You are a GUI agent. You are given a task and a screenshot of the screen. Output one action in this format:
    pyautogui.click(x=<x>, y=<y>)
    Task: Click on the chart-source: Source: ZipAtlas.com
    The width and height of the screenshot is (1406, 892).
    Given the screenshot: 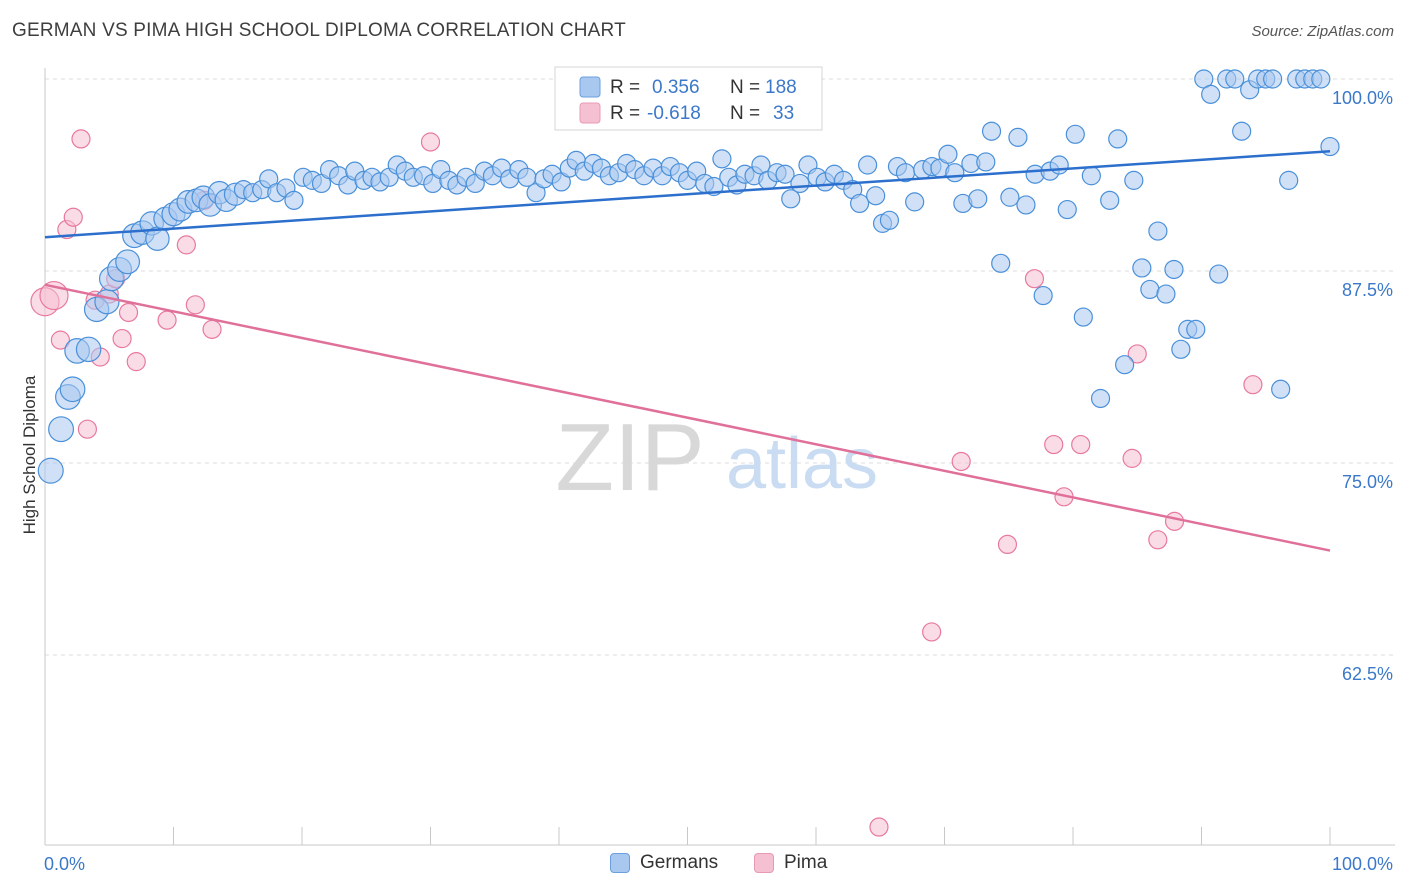 What is the action you would take?
    pyautogui.click(x=1322, y=31)
    